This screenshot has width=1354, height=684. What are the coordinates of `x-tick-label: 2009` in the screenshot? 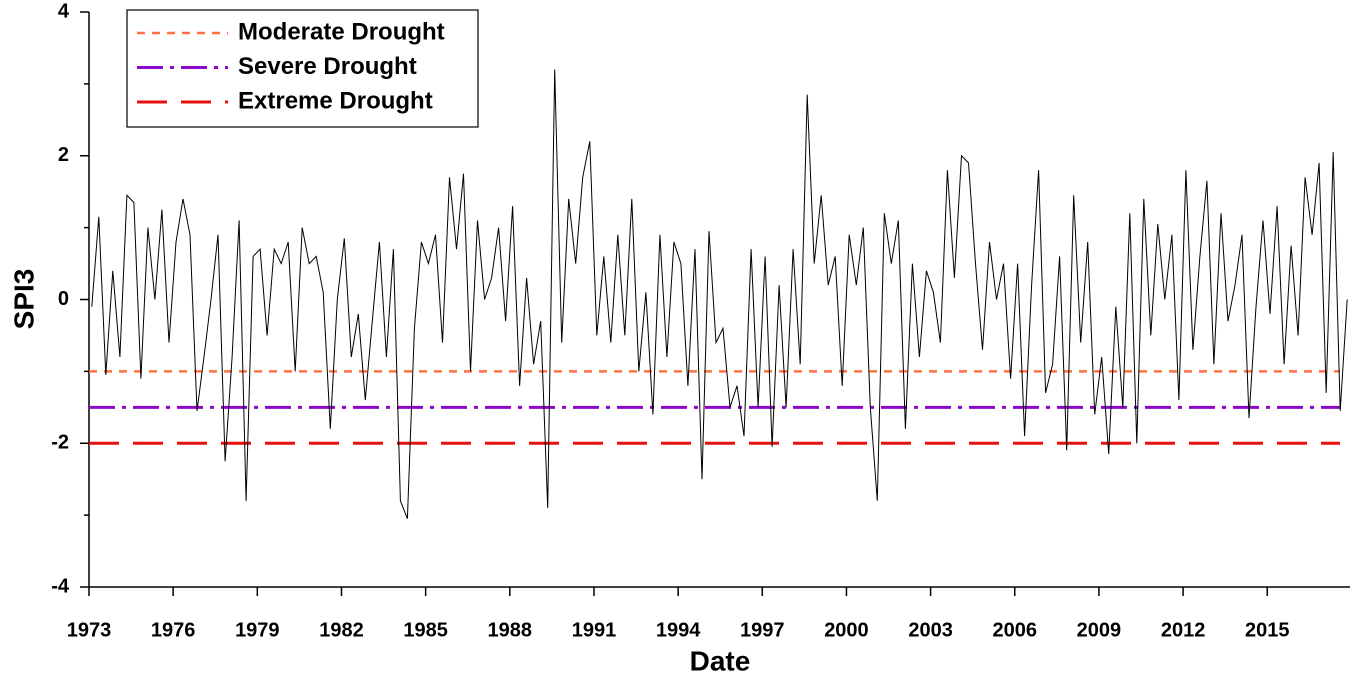 It's located at (1099, 630).